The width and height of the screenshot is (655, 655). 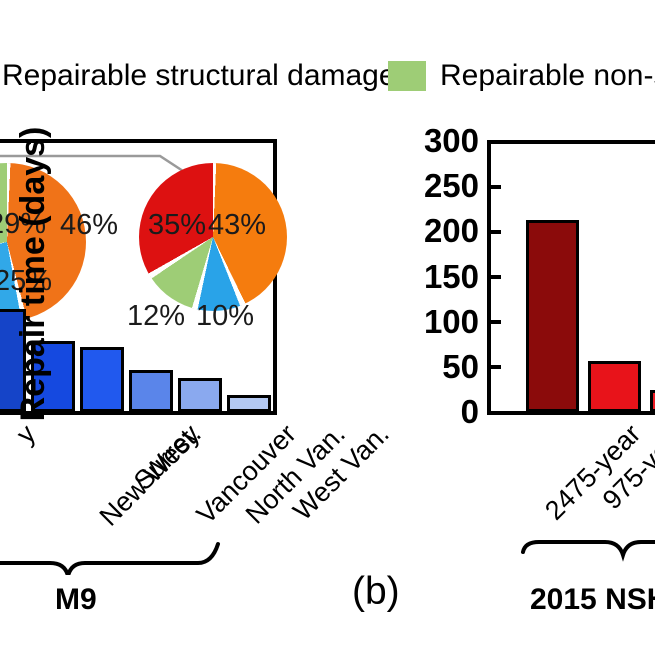 What do you see at coordinates (166, 457) in the screenshot?
I see `xtick-left-3: Surrey` at bounding box center [166, 457].